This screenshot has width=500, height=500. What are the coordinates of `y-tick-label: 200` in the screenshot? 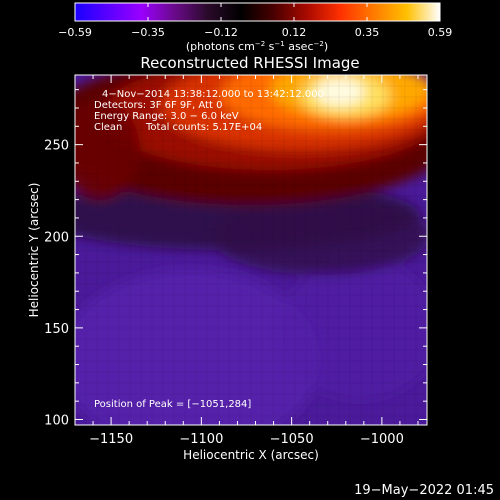 It's located at (56, 237).